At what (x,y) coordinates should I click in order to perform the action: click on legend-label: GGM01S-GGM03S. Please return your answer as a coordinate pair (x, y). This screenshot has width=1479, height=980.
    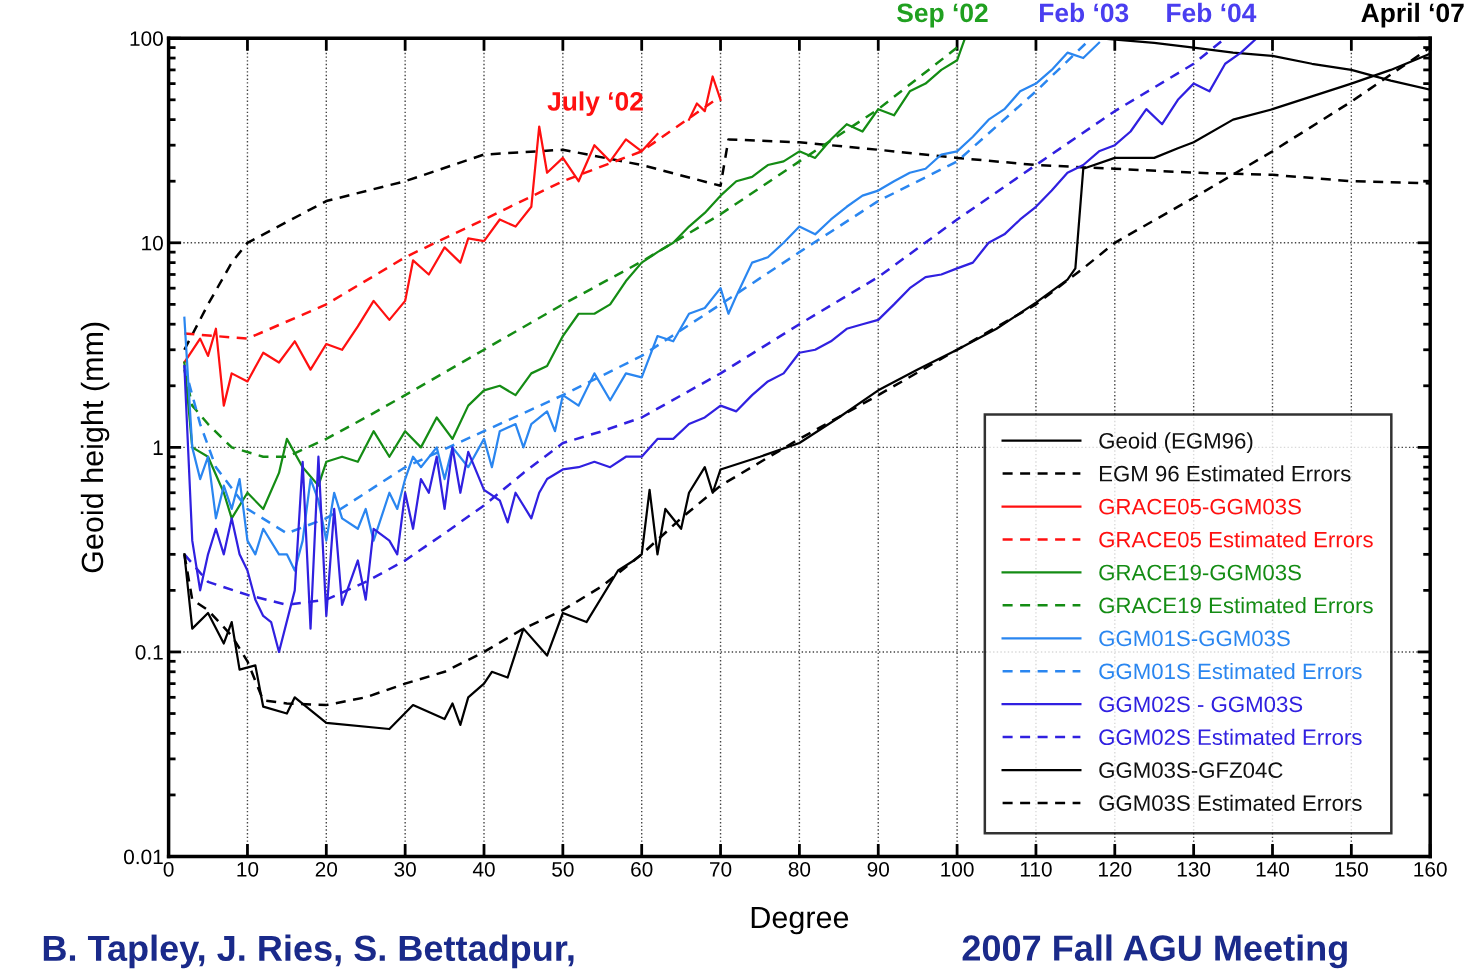
    Looking at the image, I should click on (1194, 638).